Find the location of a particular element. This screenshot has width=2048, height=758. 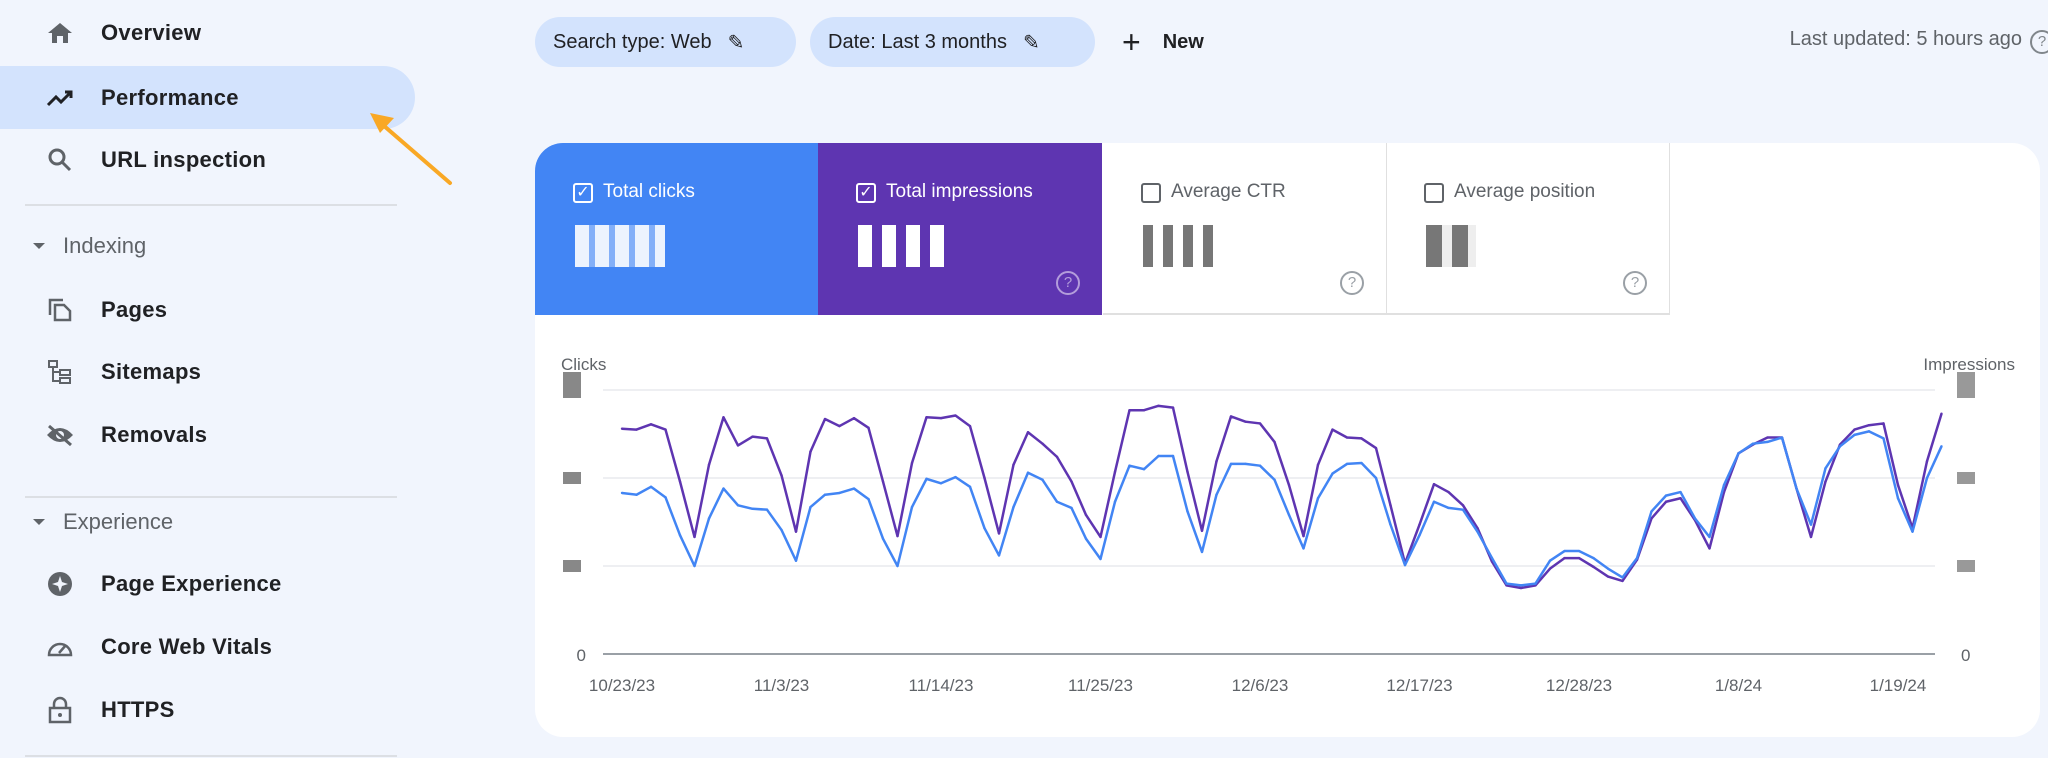

chip-label: Date: Last 3 months is located at coordinates (917, 41).